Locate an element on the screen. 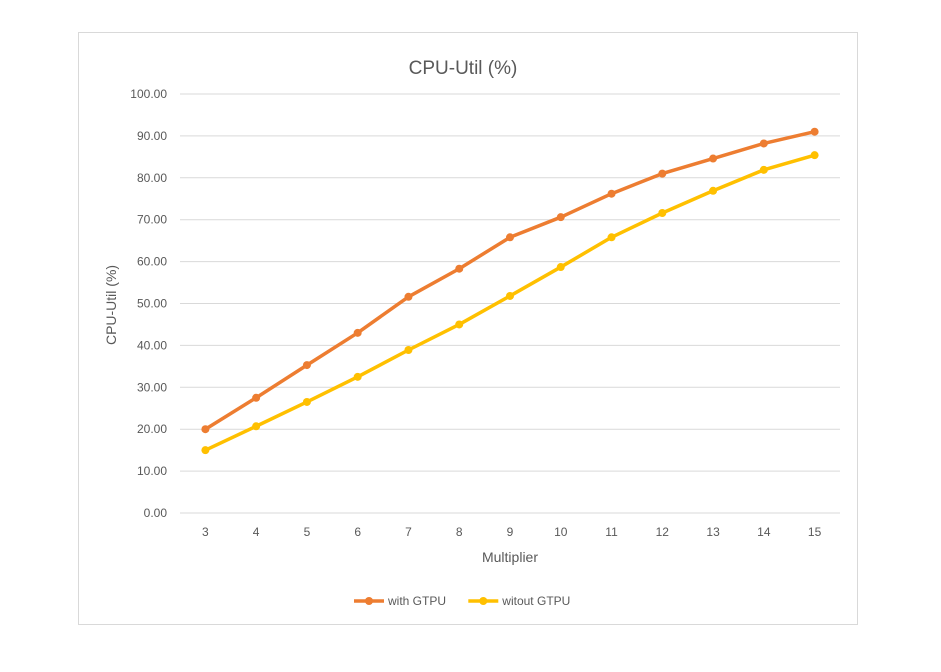 Image resolution: width=941 pixels, height=672 pixels. y-tick-label: 80.00 is located at coordinates (152, 178).